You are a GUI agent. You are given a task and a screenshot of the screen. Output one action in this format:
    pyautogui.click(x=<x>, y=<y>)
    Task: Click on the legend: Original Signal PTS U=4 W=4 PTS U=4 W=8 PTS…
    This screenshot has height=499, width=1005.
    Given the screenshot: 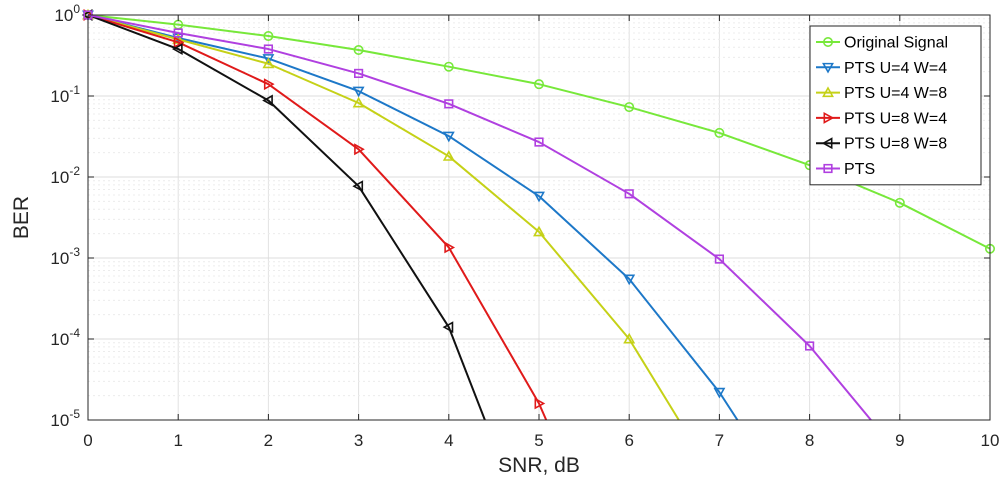 What is the action you would take?
    pyautogui.click(x=895, y=105)
    